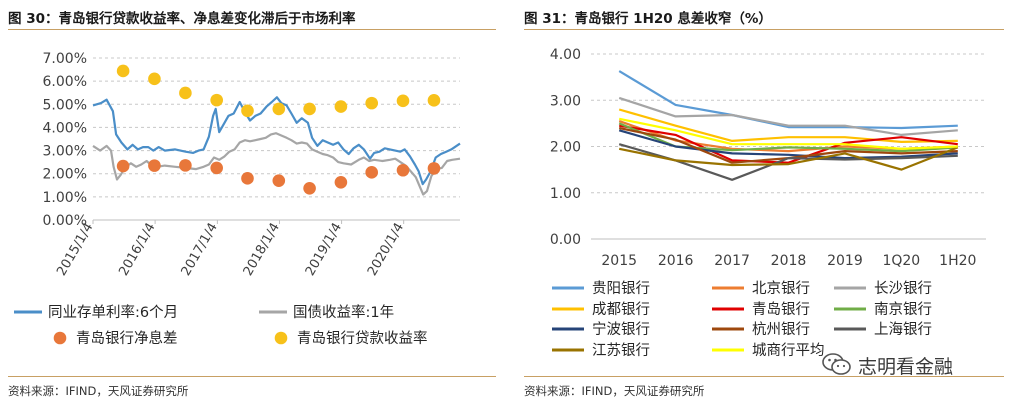  Describe the element at coordinates (957, 261) in the screenshot. I see `x-tick-label: 1H20` at that location.